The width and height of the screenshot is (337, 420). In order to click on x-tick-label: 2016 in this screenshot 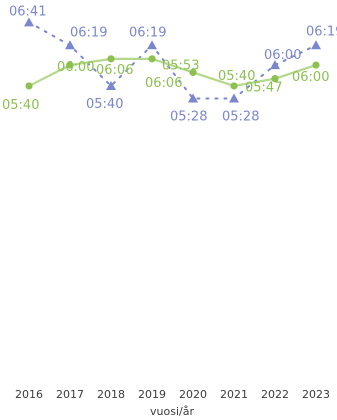, I will do `click(29, 394)`.